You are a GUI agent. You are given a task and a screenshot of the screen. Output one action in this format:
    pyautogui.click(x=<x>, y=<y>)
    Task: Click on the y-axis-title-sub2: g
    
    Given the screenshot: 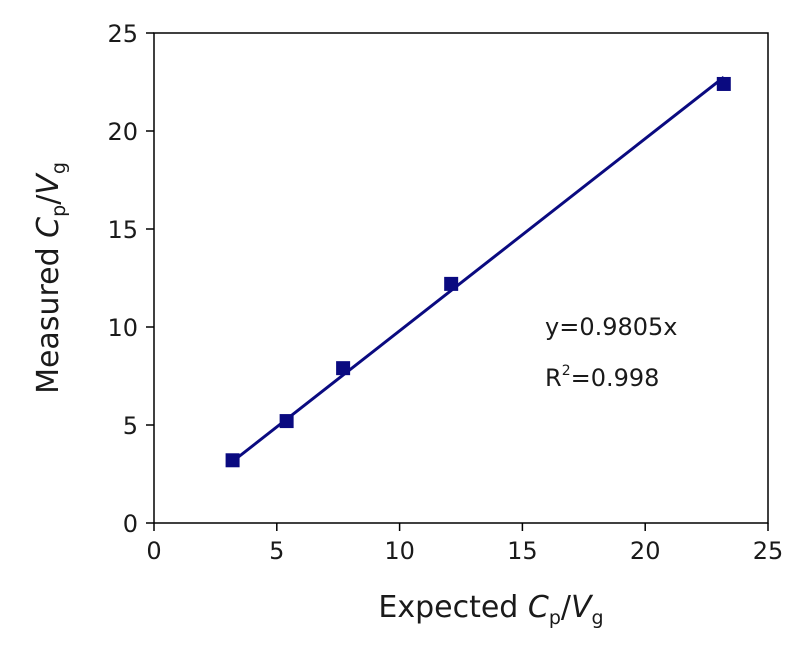 What is the action you would take?
    pyautogui.click(x=59, y=168)
    